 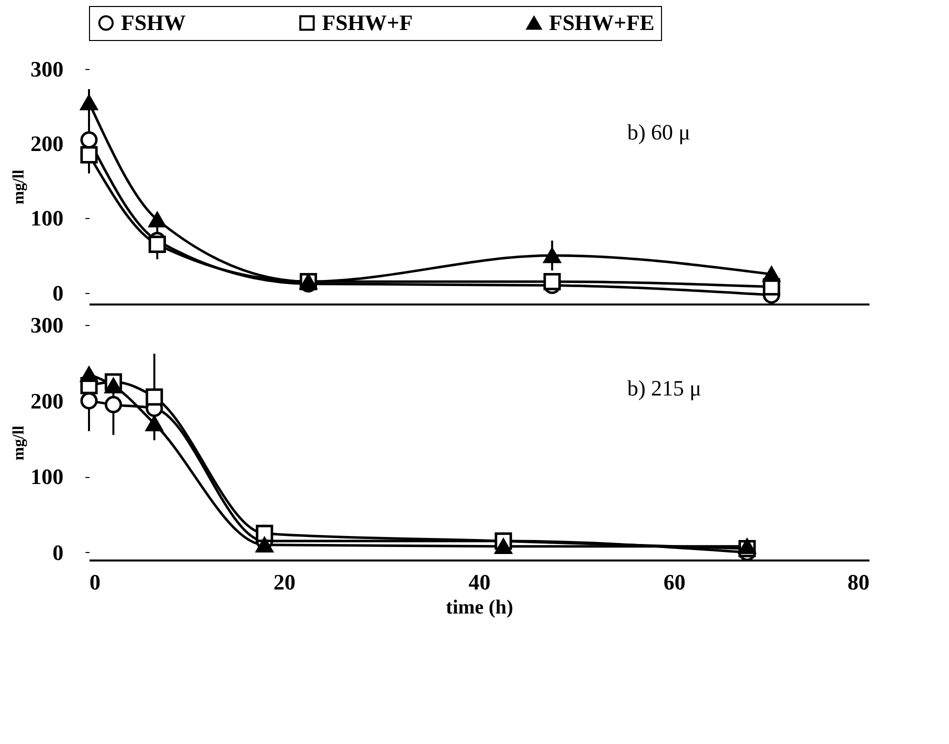 I want to click on x-tick-label: 80, so click(x=859, y=582).